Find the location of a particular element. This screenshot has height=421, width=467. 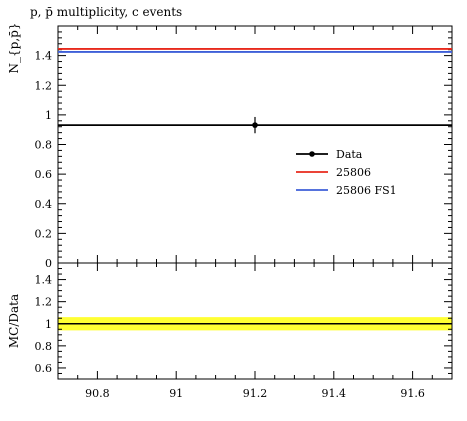

data-point is located at coordinates (255, 125).